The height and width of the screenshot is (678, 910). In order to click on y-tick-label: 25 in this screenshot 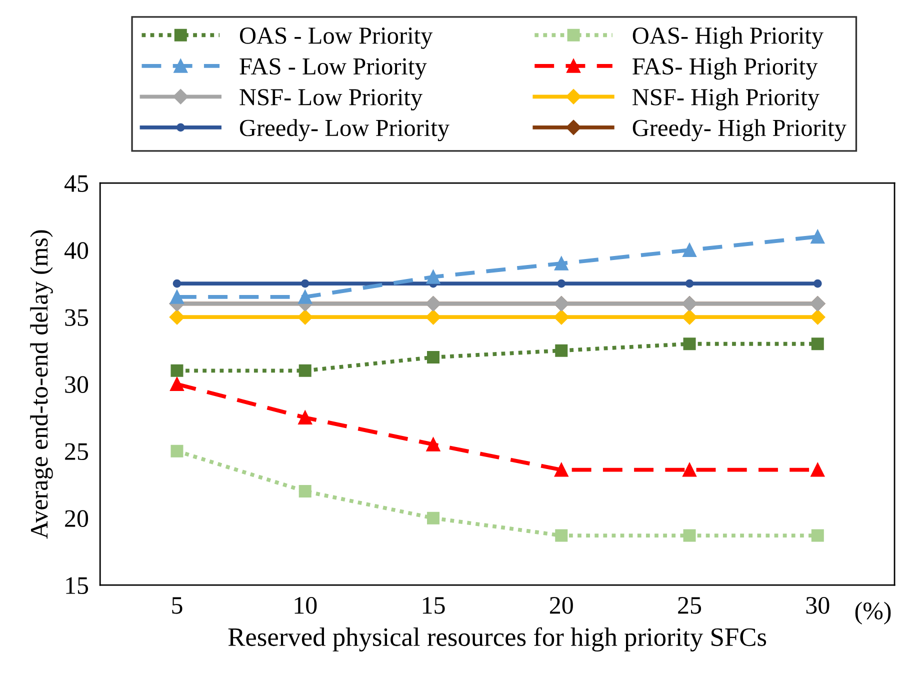, I will do `click(76, 451)`.